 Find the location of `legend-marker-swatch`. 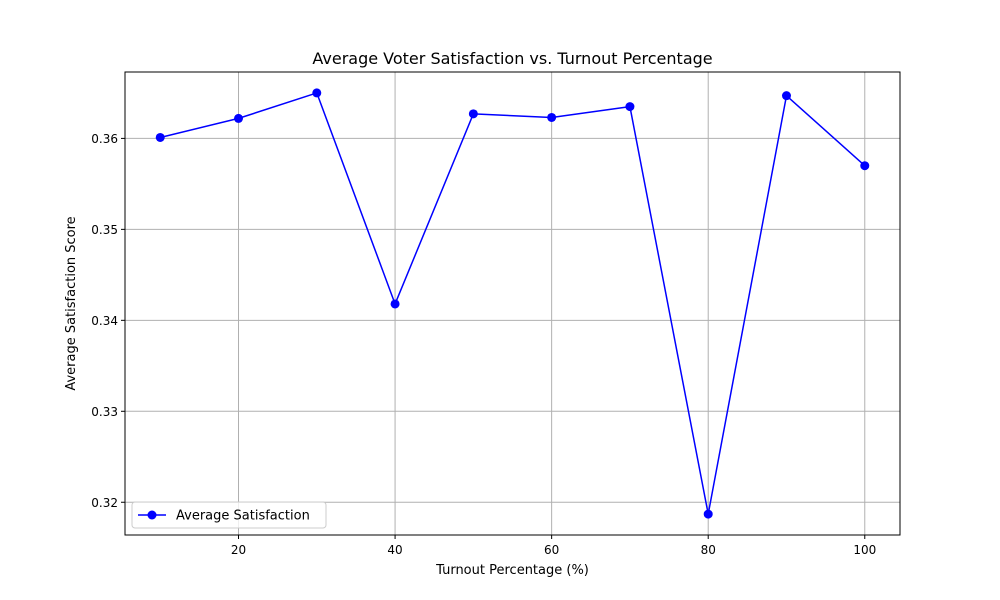

legend-marker-swatch is located at coordinates (152, 515).